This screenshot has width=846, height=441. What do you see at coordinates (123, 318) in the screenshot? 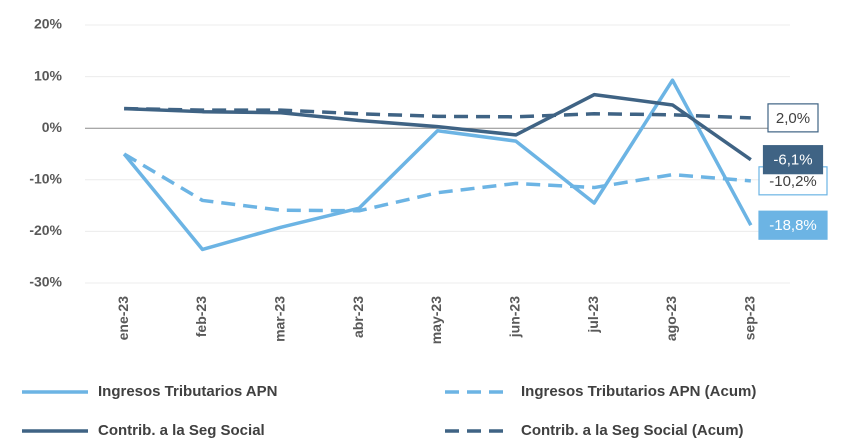
I see `x-tick-label: ene-23` at bounding box center [123, 318].